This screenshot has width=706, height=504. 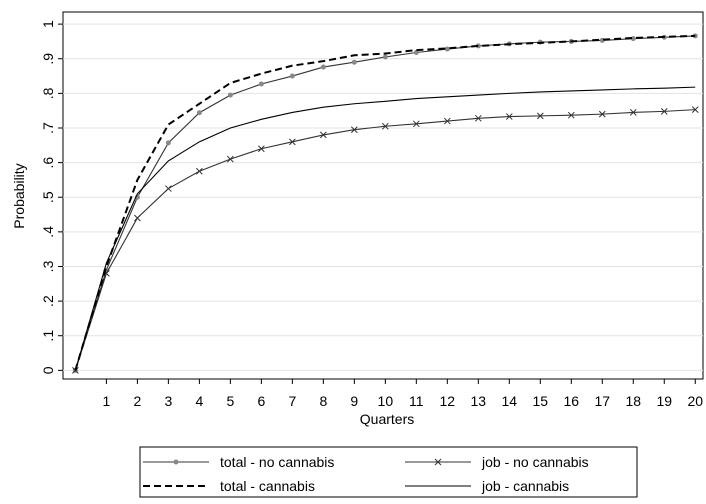 What do you see at coordinates (48, 128) in the screenshot?
I see `y-tick-label: .7` at bounding box center [48, 128].